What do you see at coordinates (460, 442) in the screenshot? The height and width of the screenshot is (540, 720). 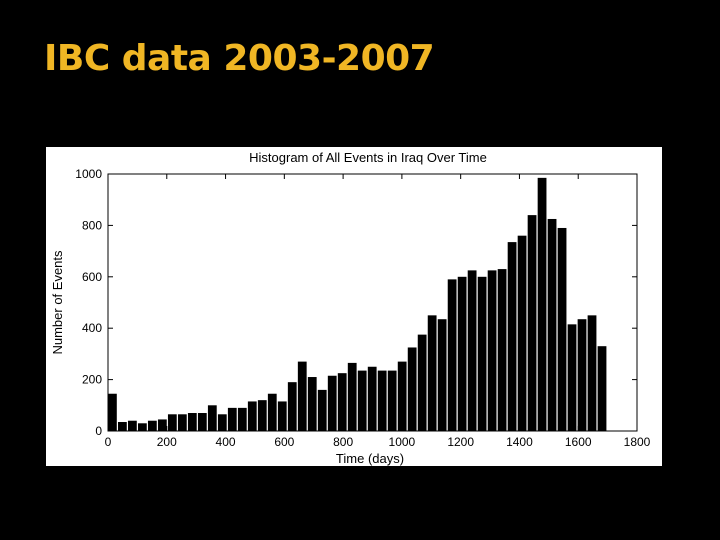 I see `x-tick-label: 1200` at bounding box center [460, 442].